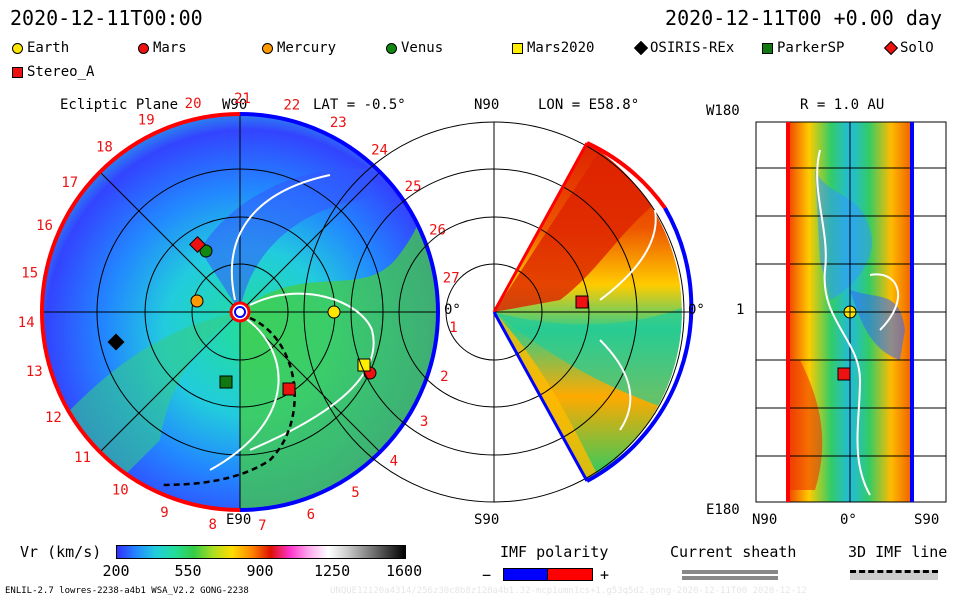  Describe the element at coordinates (291, 105) in the screenshot. I see `hour-label: 22` at that location.